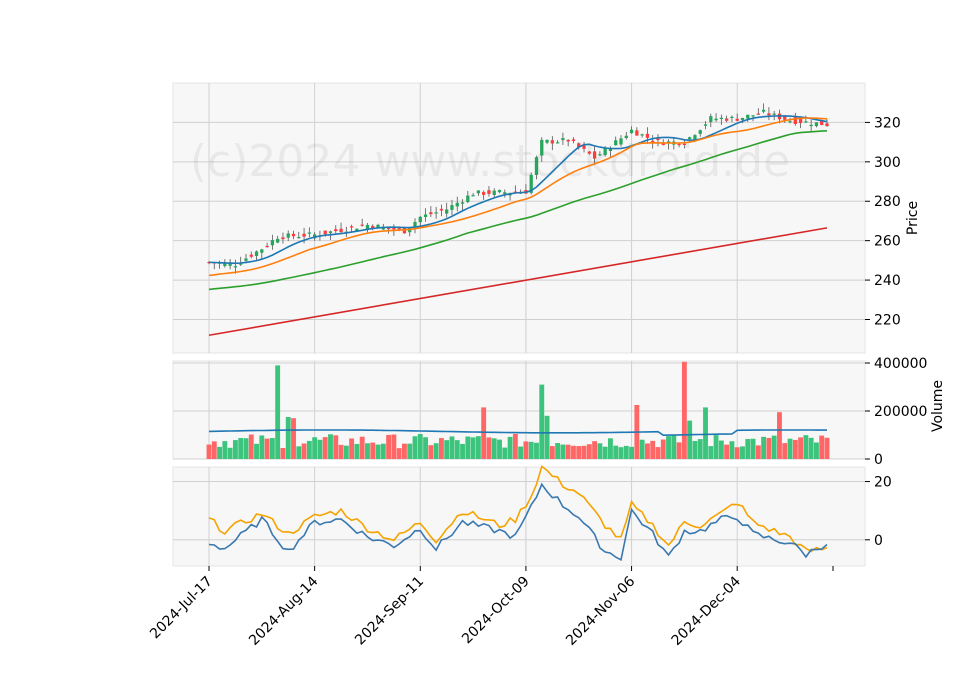 Image resolution: width=960 pixels, height=694 pixels. I want to click on x-tick-label: 2024-Oct-09, so click(496, 611).